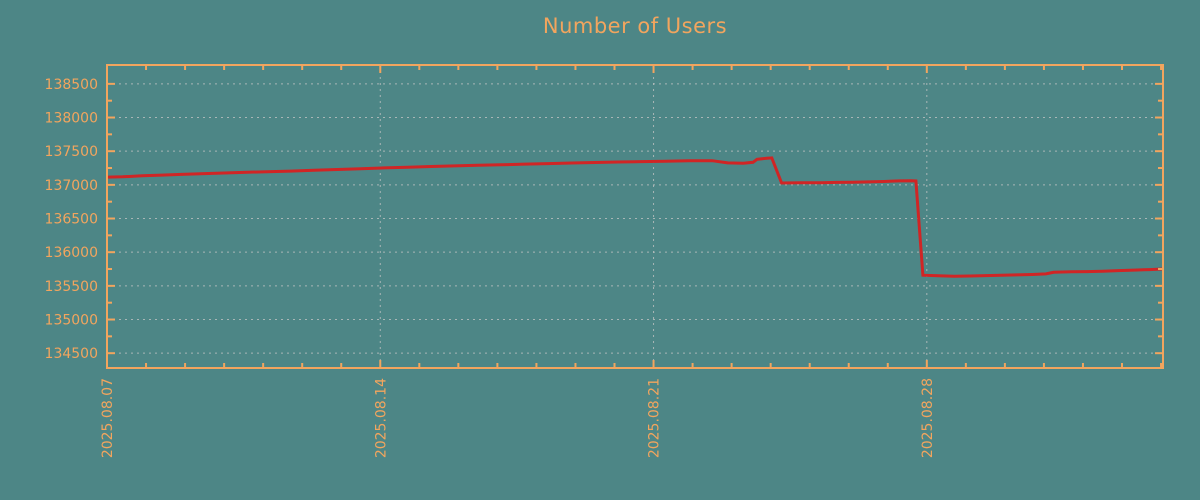 This screenshot has width=1200, height=500. Describe the element at coordinates (71, 253) in the screenshot. I see `y-tick-label: 136000` at that location.